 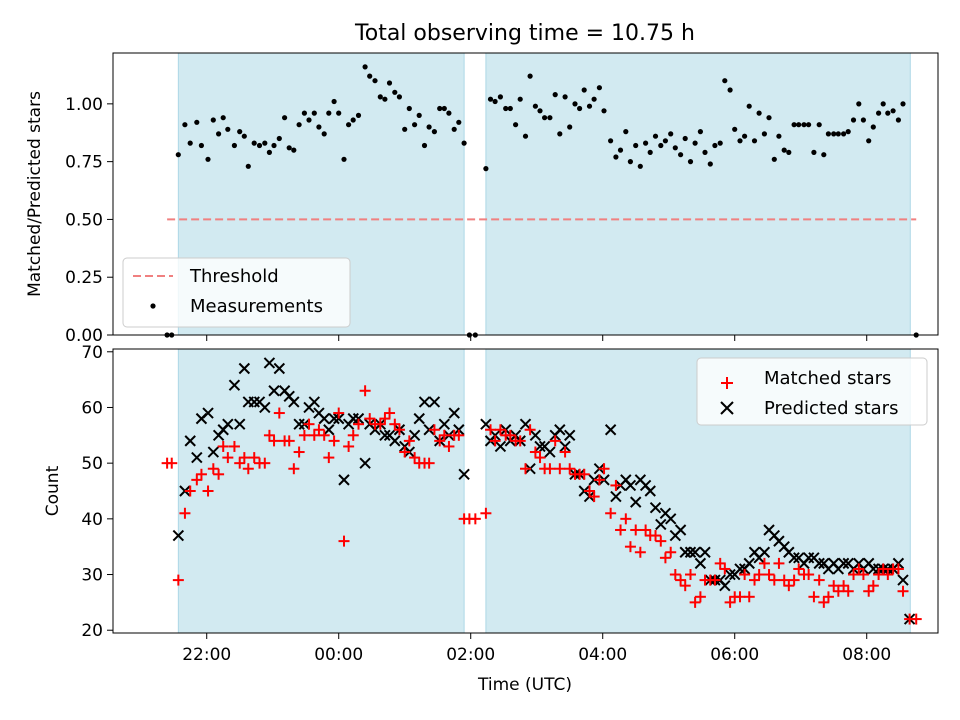 I want to click on top-legend: Threshold Measurements, so click(x=236, y=292).